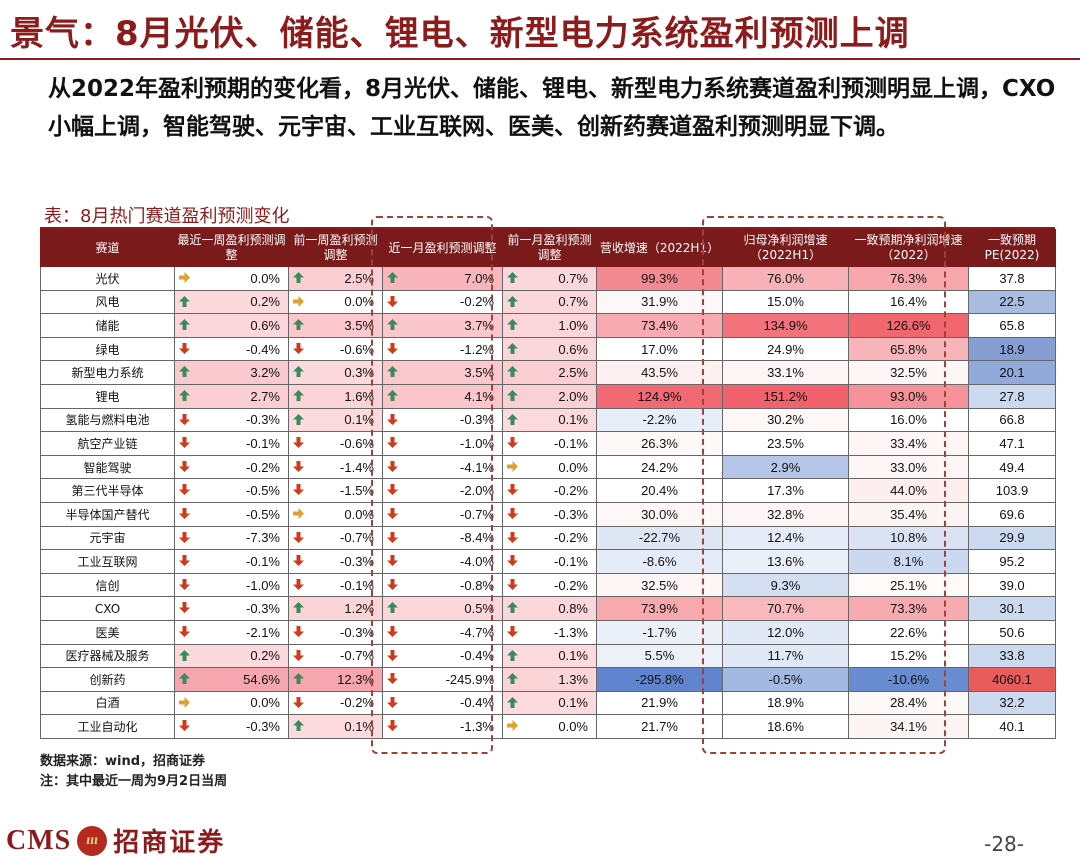 This screenshot has height=863, width=1080. What do you see at coordinates (477, 727) in the screenshot?
I see `change-value: -1.3%` at bounding box center [477, 727].